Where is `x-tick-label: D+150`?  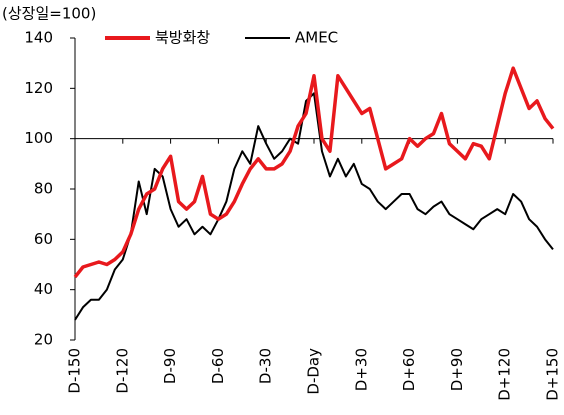
x-tick-label: D+150 is located at coordinates (553, 374).